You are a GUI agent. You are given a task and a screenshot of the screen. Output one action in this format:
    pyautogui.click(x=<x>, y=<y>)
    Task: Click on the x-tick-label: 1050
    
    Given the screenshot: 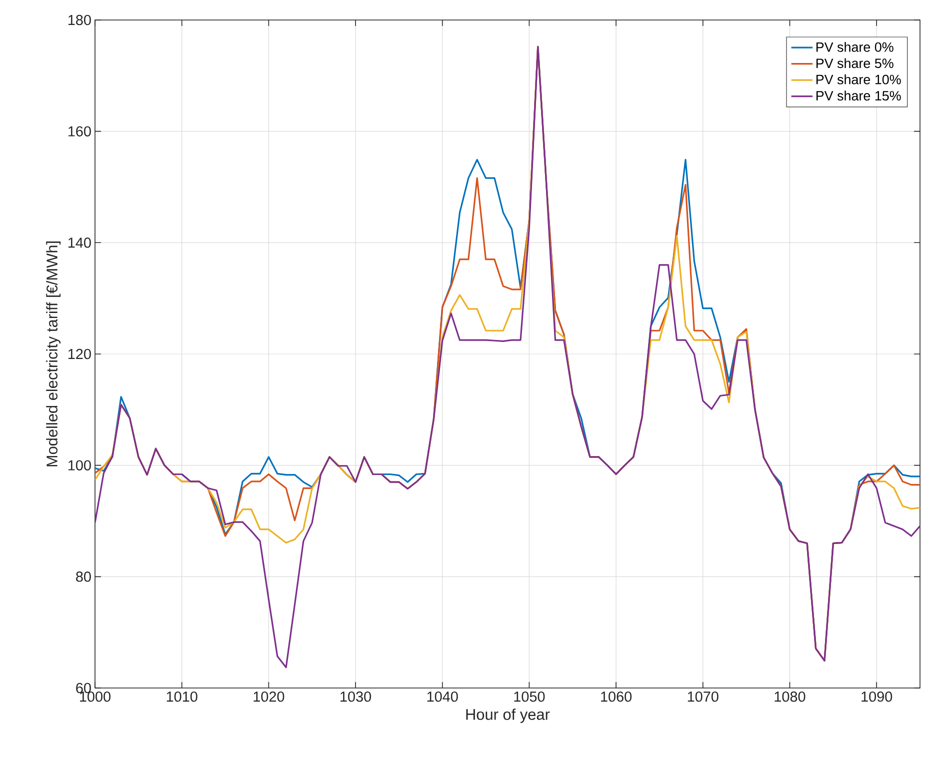 What is the action you would take?
    pyautogui.click(x=529, y=697)
    